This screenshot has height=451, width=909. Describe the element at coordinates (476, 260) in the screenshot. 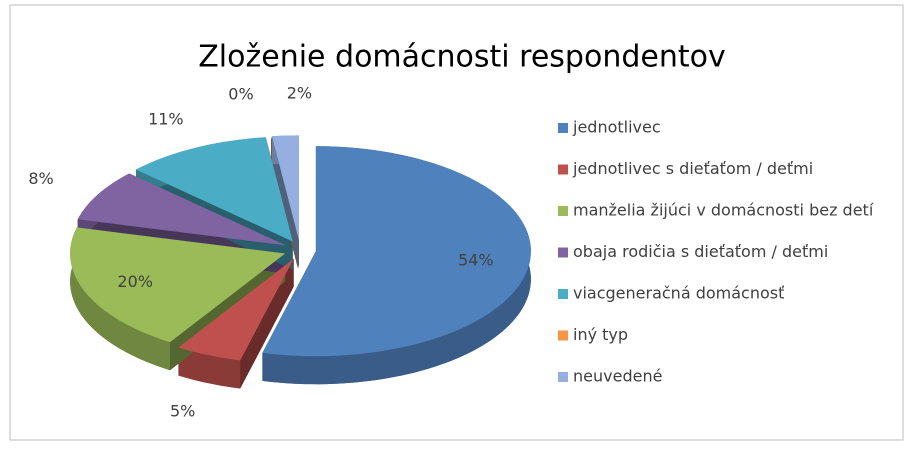

I see `data-label: 54%` at that location.